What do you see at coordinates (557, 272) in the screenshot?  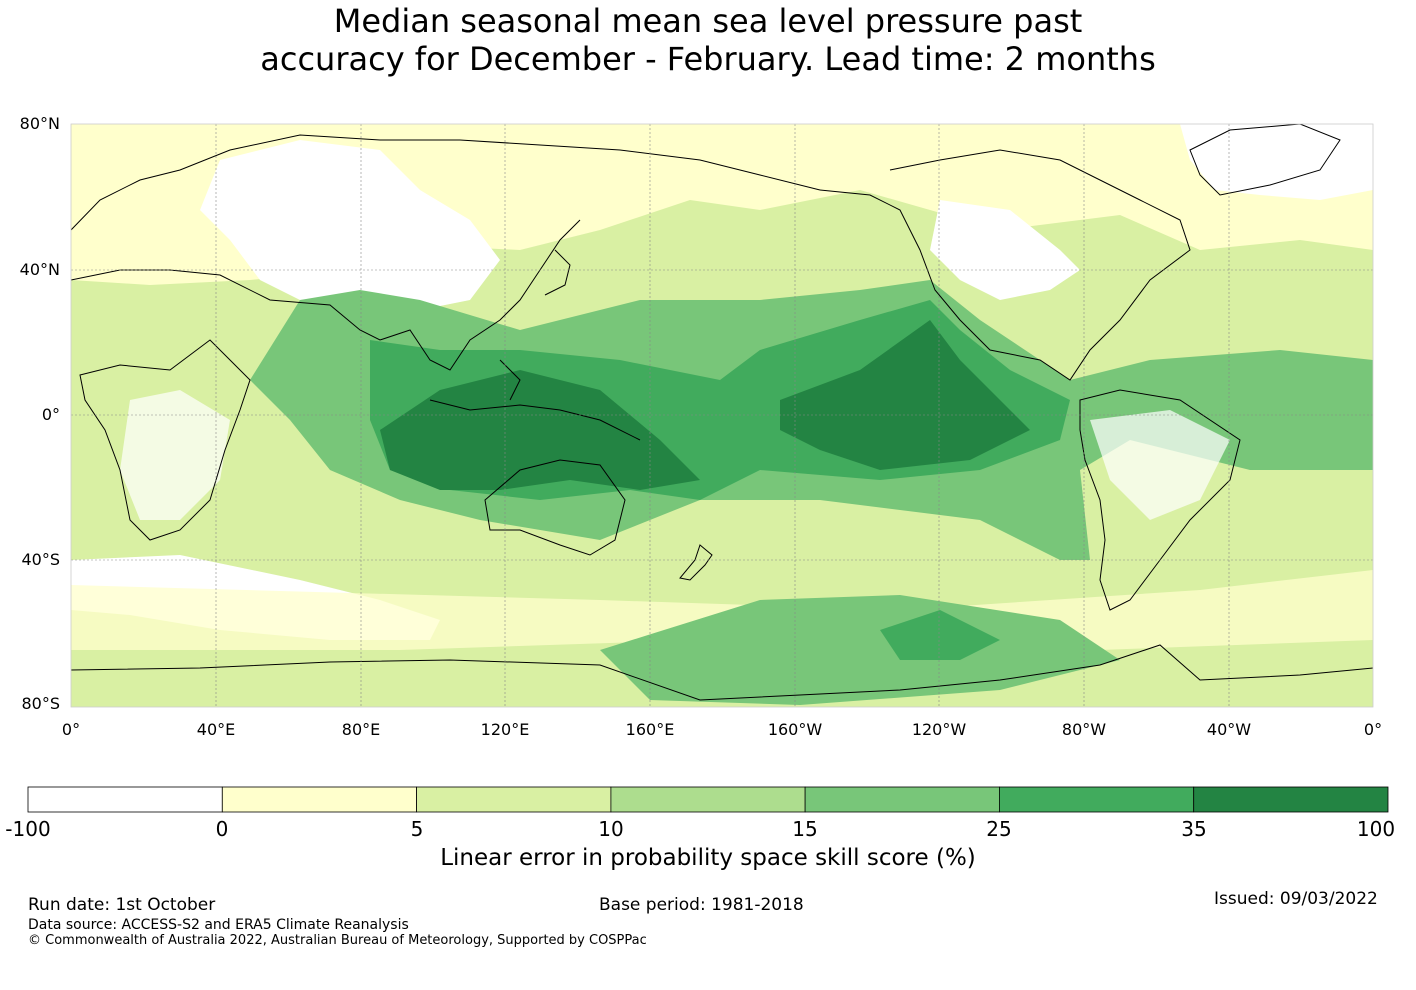 I see `coast-japan` at bounding box center [557, 272].